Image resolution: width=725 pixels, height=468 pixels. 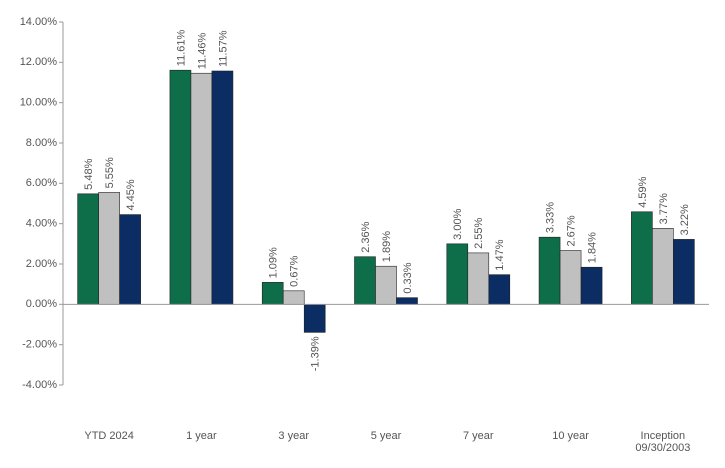 I want to click on y-tick-label: 4.00%, so click(x=41, y=224).